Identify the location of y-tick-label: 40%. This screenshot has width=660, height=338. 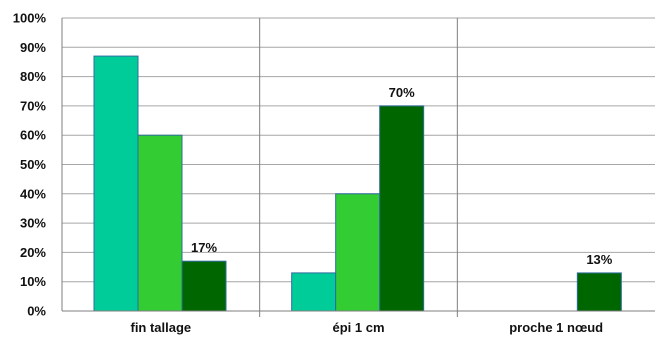
(33, 193).